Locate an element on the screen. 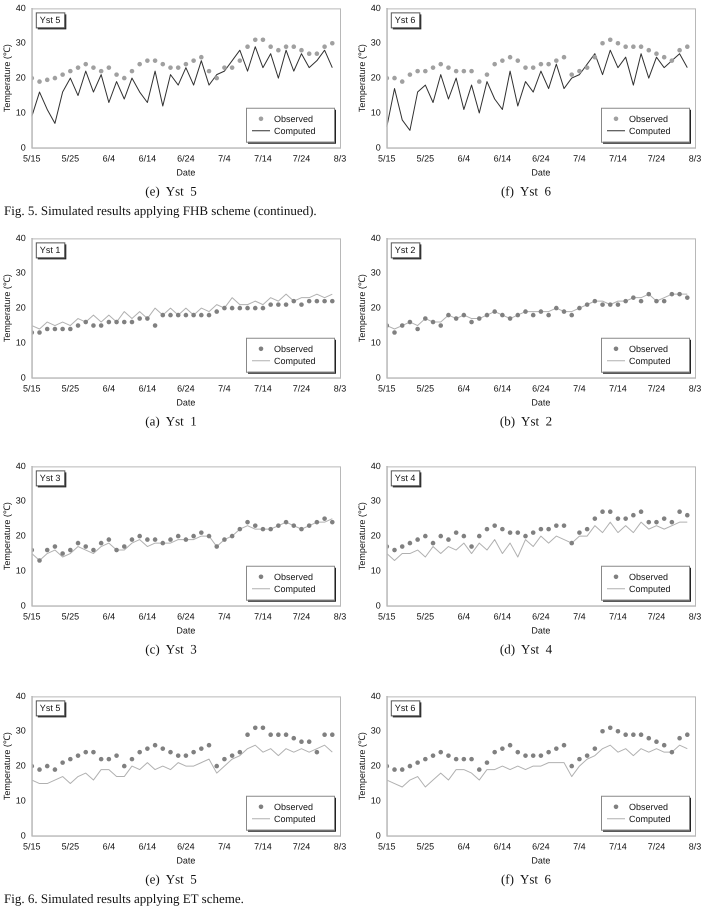  text: (b) Yst 2 is located at coordinates (526, 421).